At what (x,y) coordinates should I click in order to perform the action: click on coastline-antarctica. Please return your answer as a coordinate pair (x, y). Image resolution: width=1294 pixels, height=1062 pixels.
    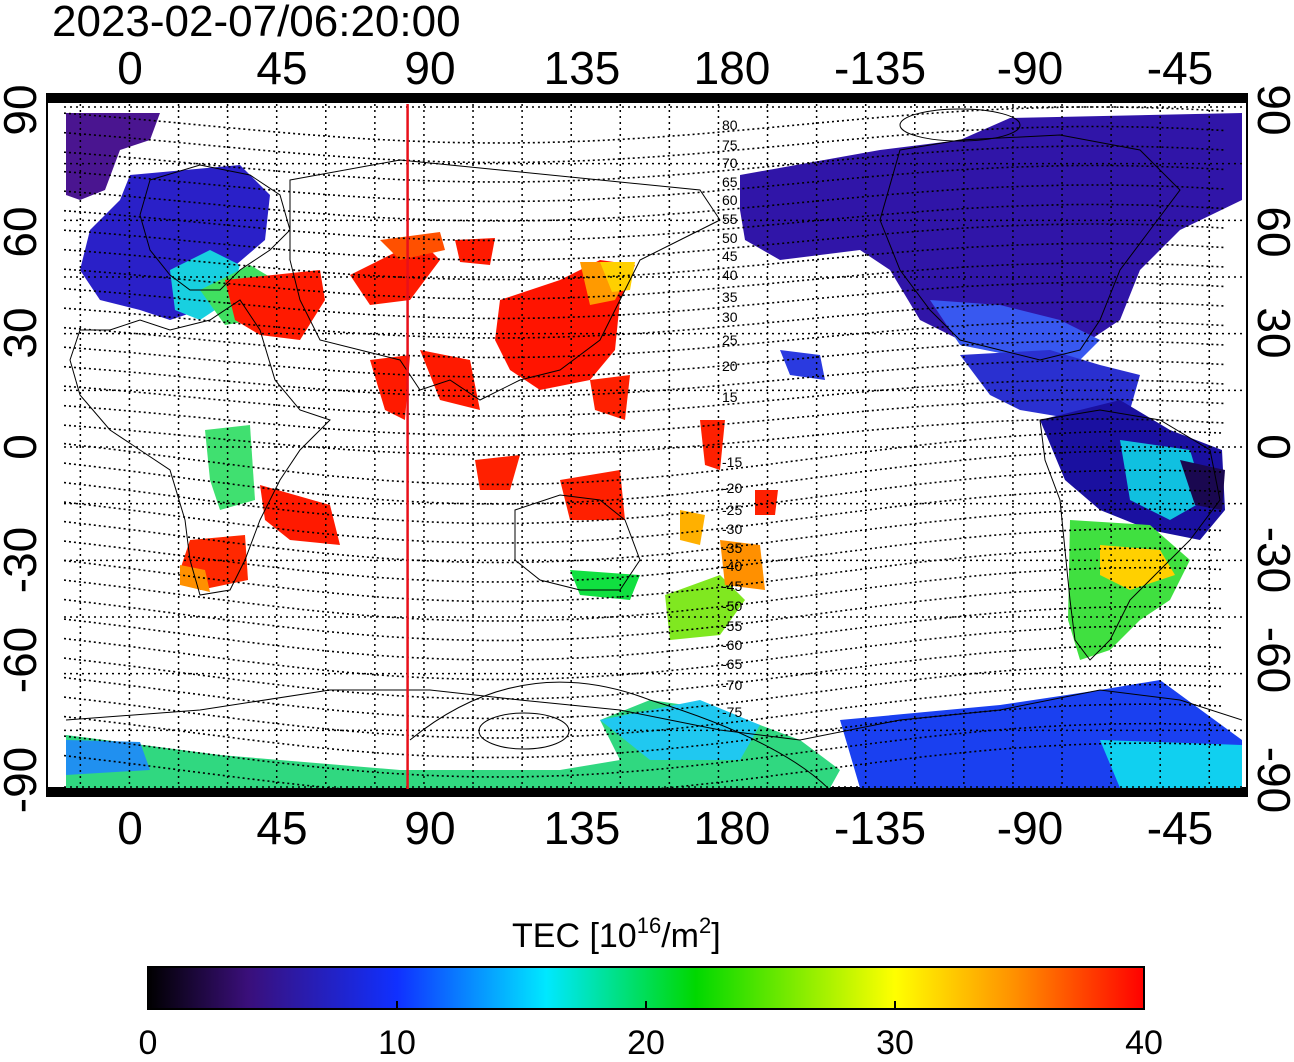
    Looking at the image, I should click on (653, 715).